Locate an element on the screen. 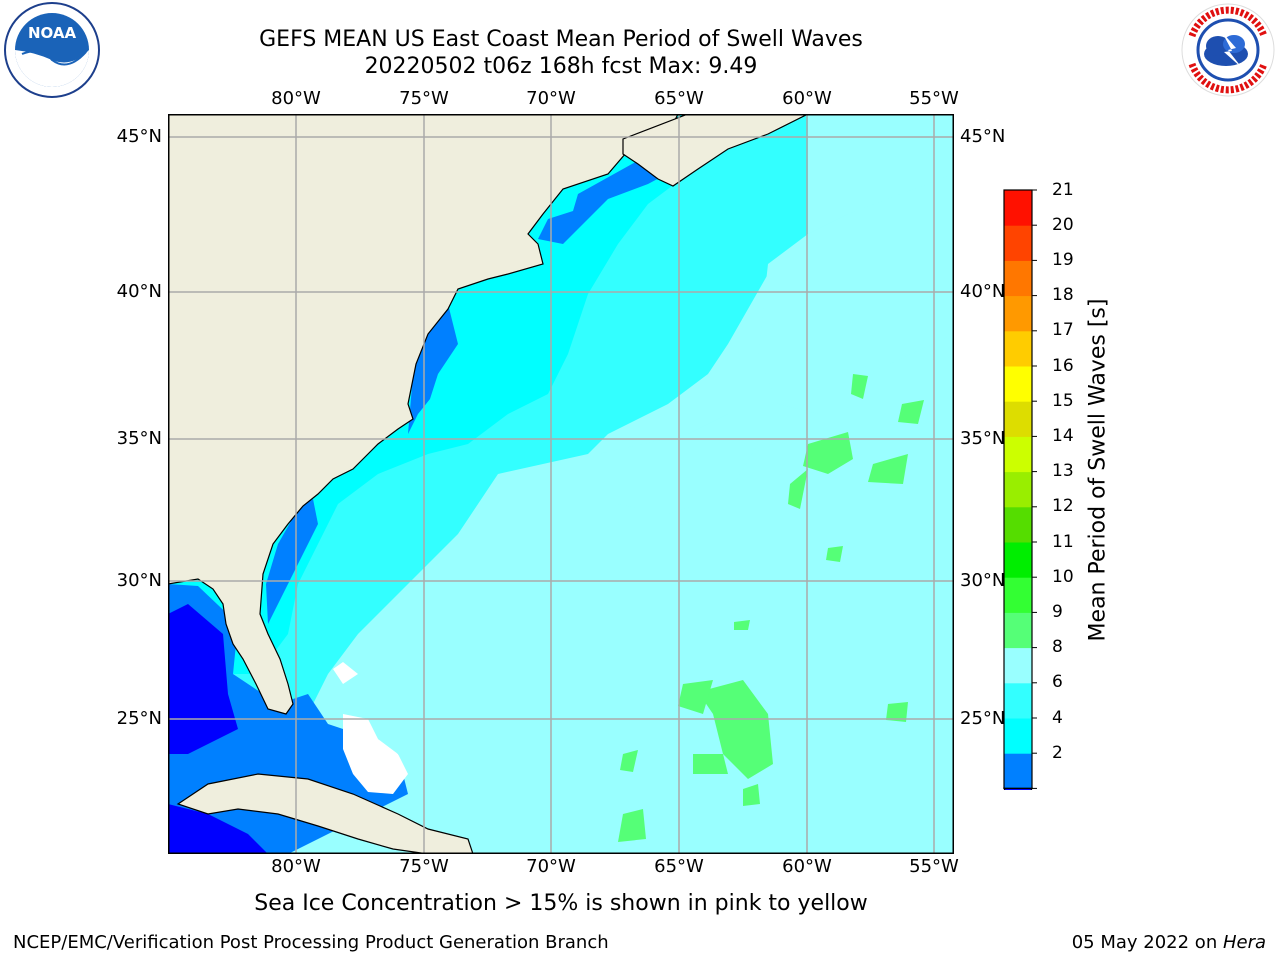 The width and height of the screenshot is (1280, 960). footer-date: 05 May 2022 on Hera is located at coordinates (1169, 943).